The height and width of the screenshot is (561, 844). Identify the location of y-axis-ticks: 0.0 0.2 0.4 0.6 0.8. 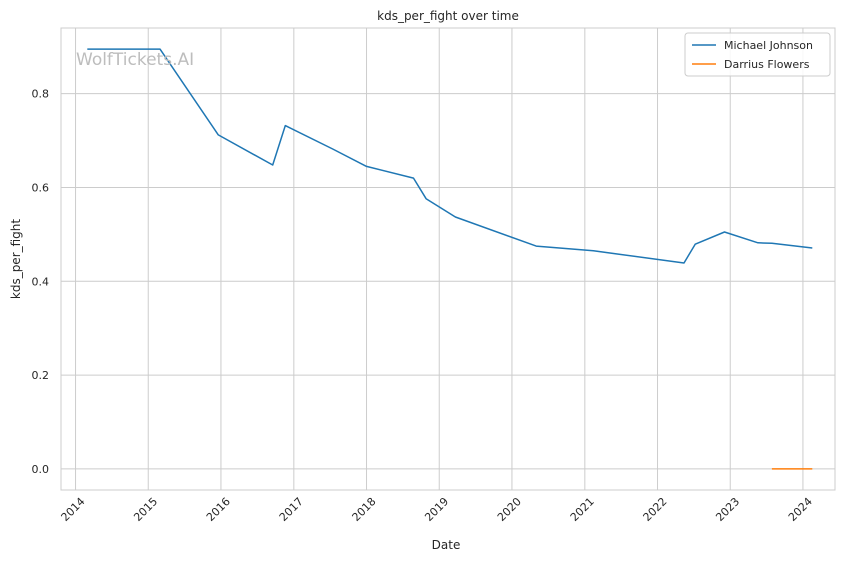
(41, 282).